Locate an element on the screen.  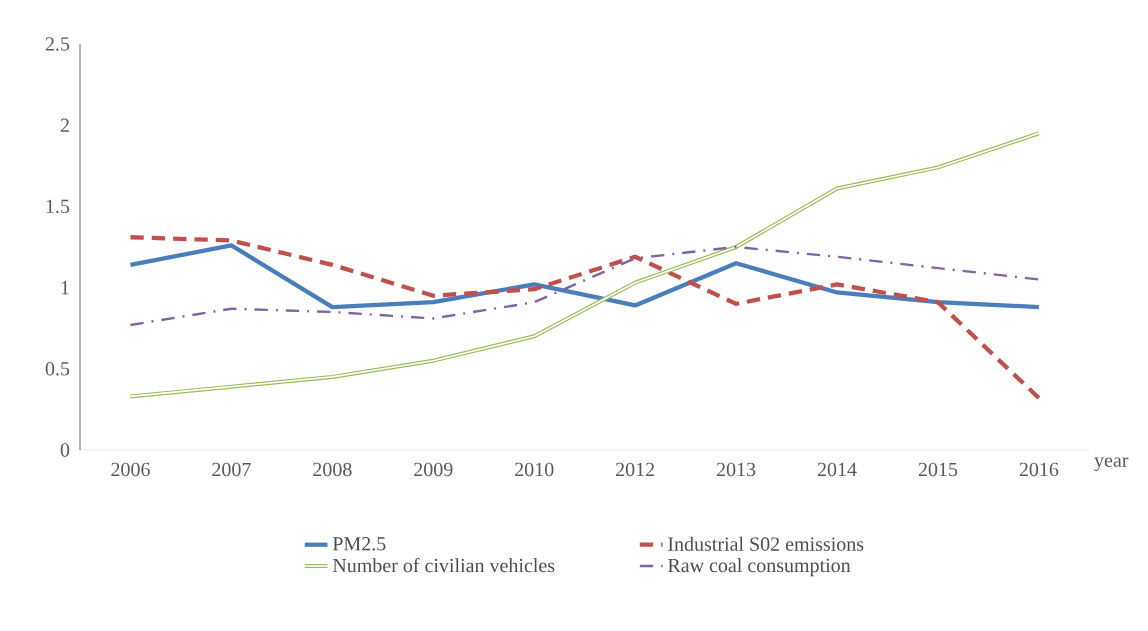
legend-label: Number of civilian vehicles is located at coordinates (443, 565).